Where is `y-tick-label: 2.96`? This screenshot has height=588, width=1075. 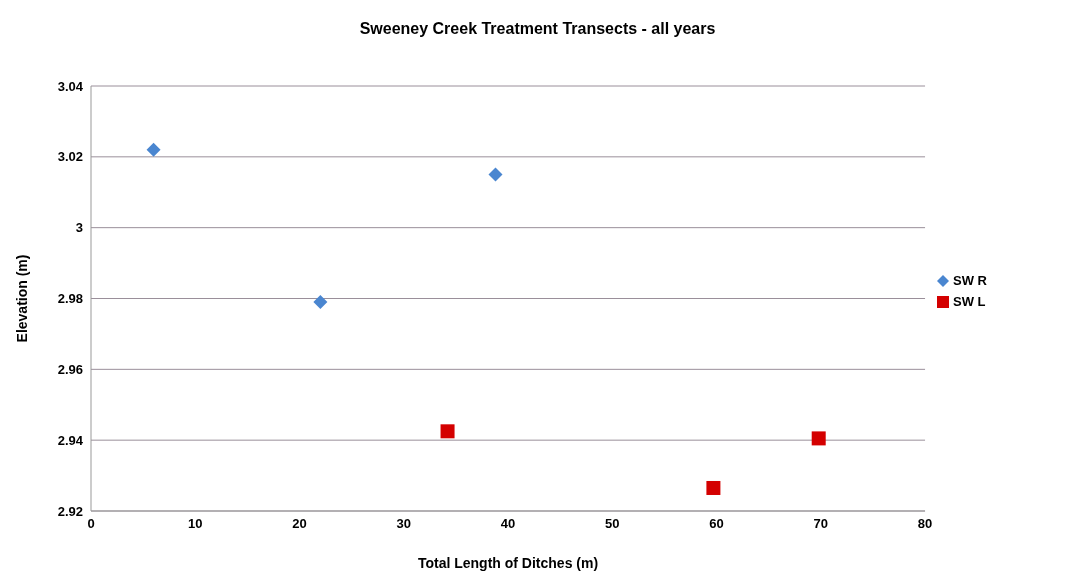 y-tick-label: 2.96 is located at coordinates (70, 369).